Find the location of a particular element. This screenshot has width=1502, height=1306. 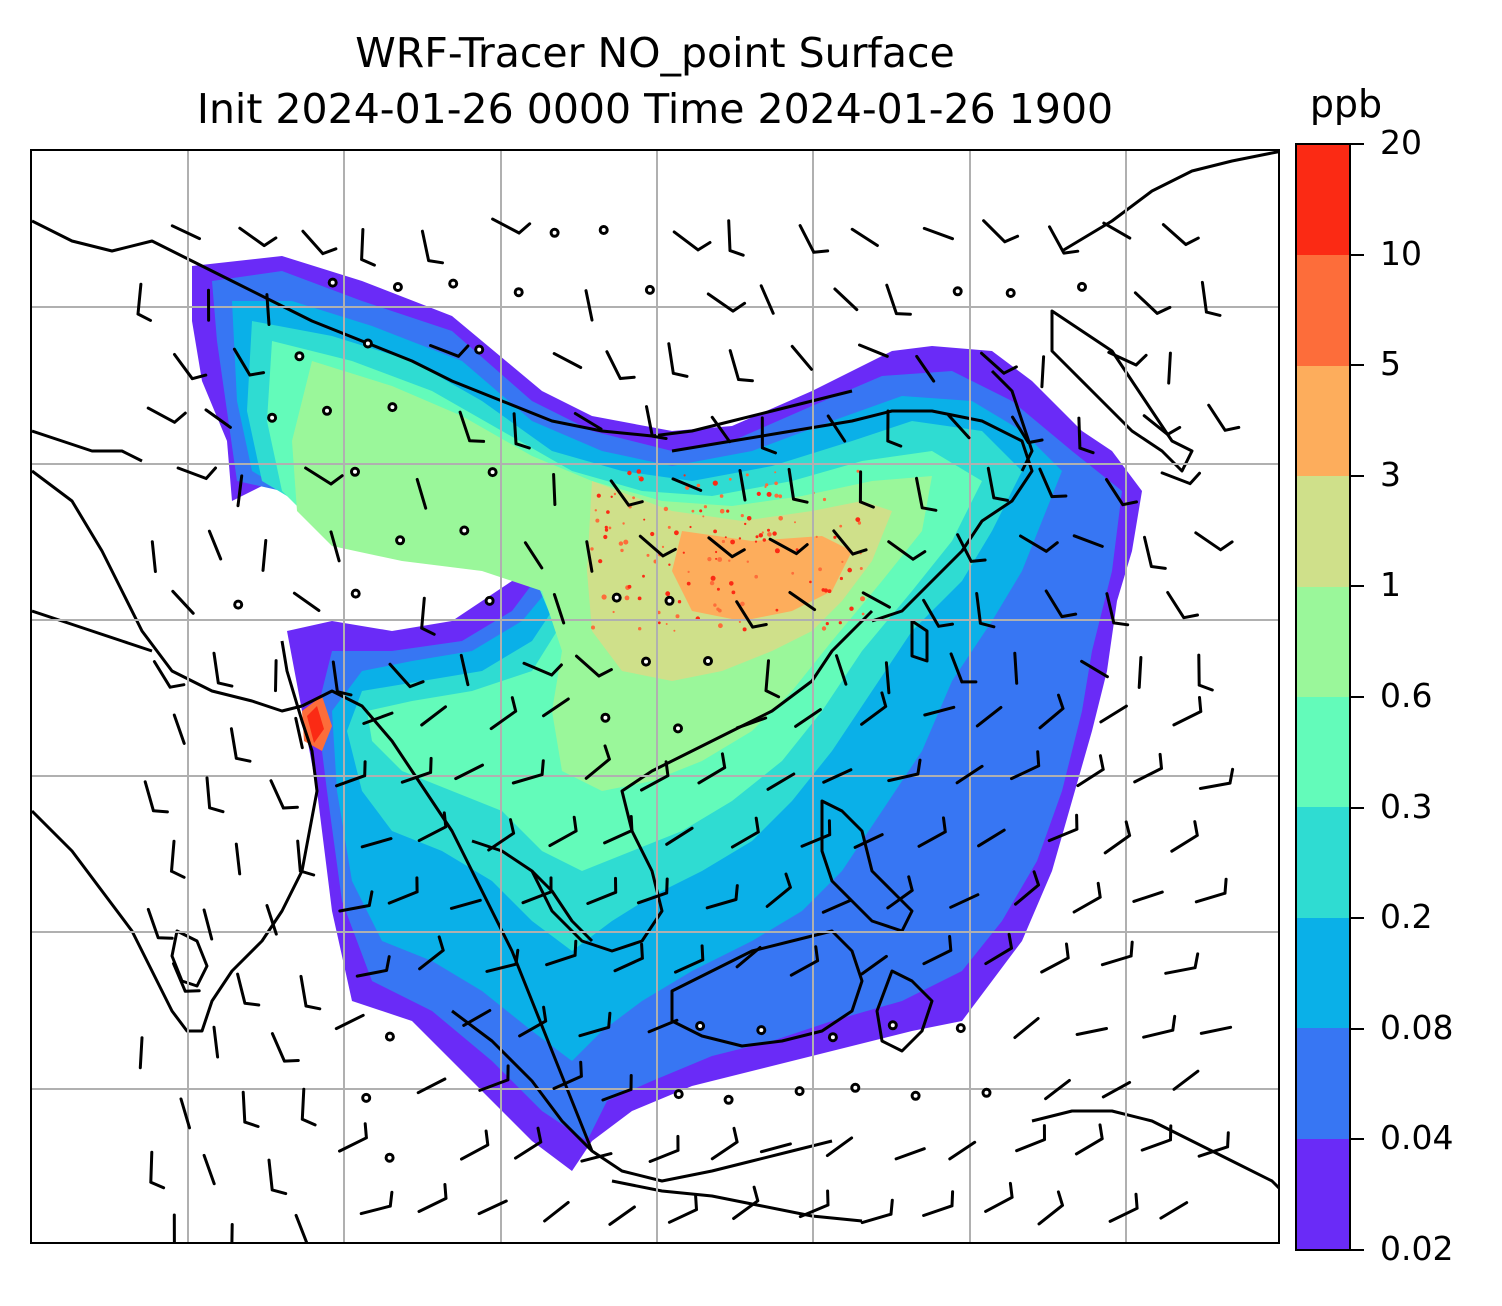

colorbar-tick-label: 5 is located at coordinates (1390, 364).